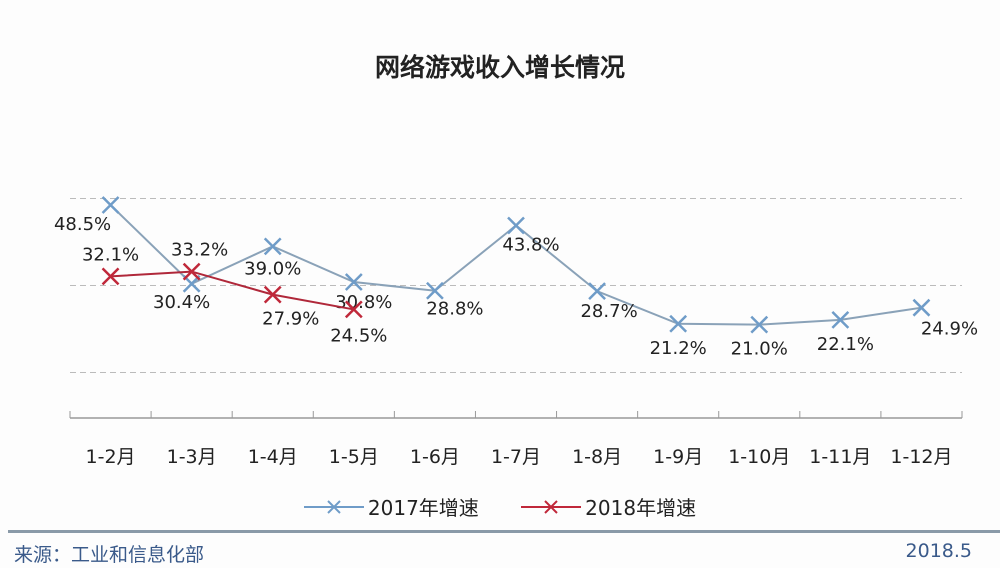  What do you see at coordinates (608, 311) in the screenshot?
I see `data-label: 28.7%` at bounding box center [608, 311].